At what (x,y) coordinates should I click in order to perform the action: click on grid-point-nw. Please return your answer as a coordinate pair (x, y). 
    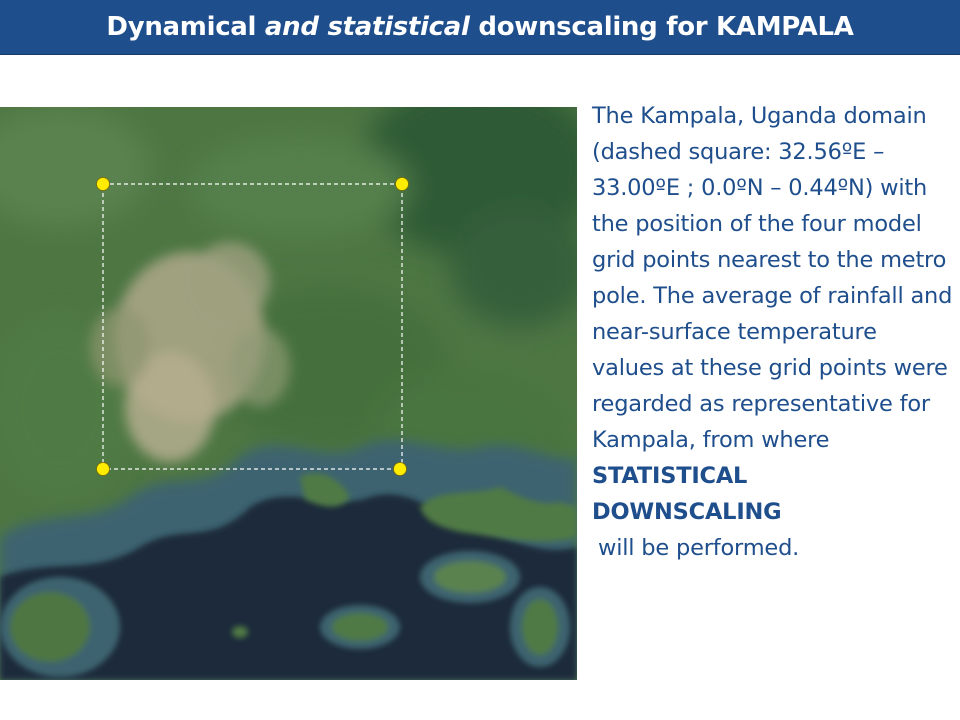
    Looking at the image, I should click on (103, 184).